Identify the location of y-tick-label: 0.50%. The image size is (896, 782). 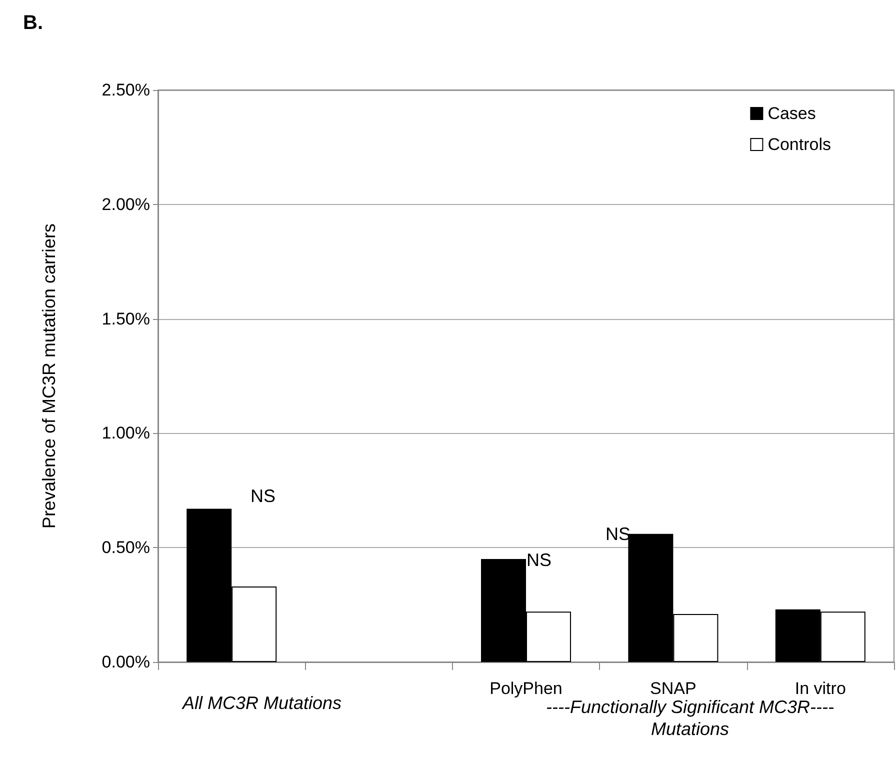
(126, 548).